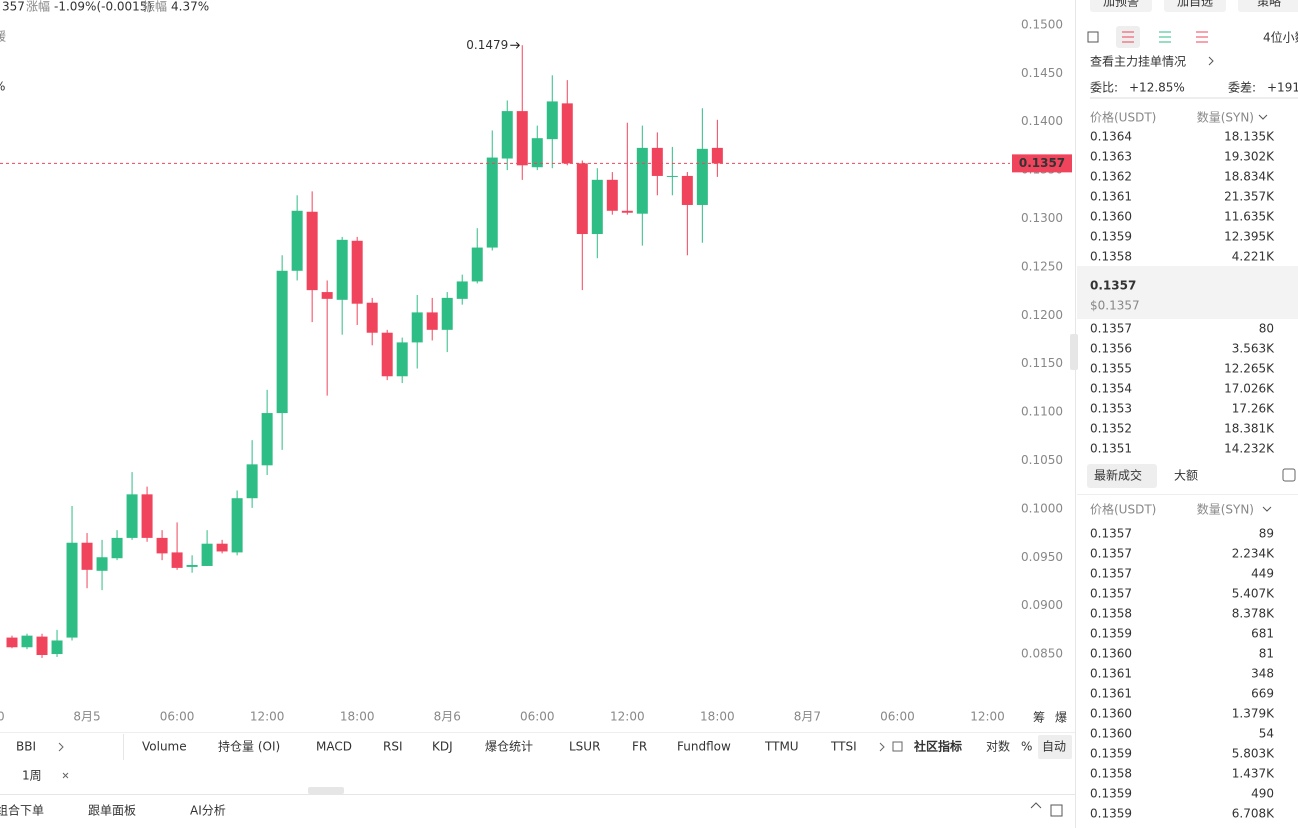 The image size is (1298, 828). Describe the element at coordinates (584, 747) in the screenshot. I see `indicator-tab: LSUR` at that location.